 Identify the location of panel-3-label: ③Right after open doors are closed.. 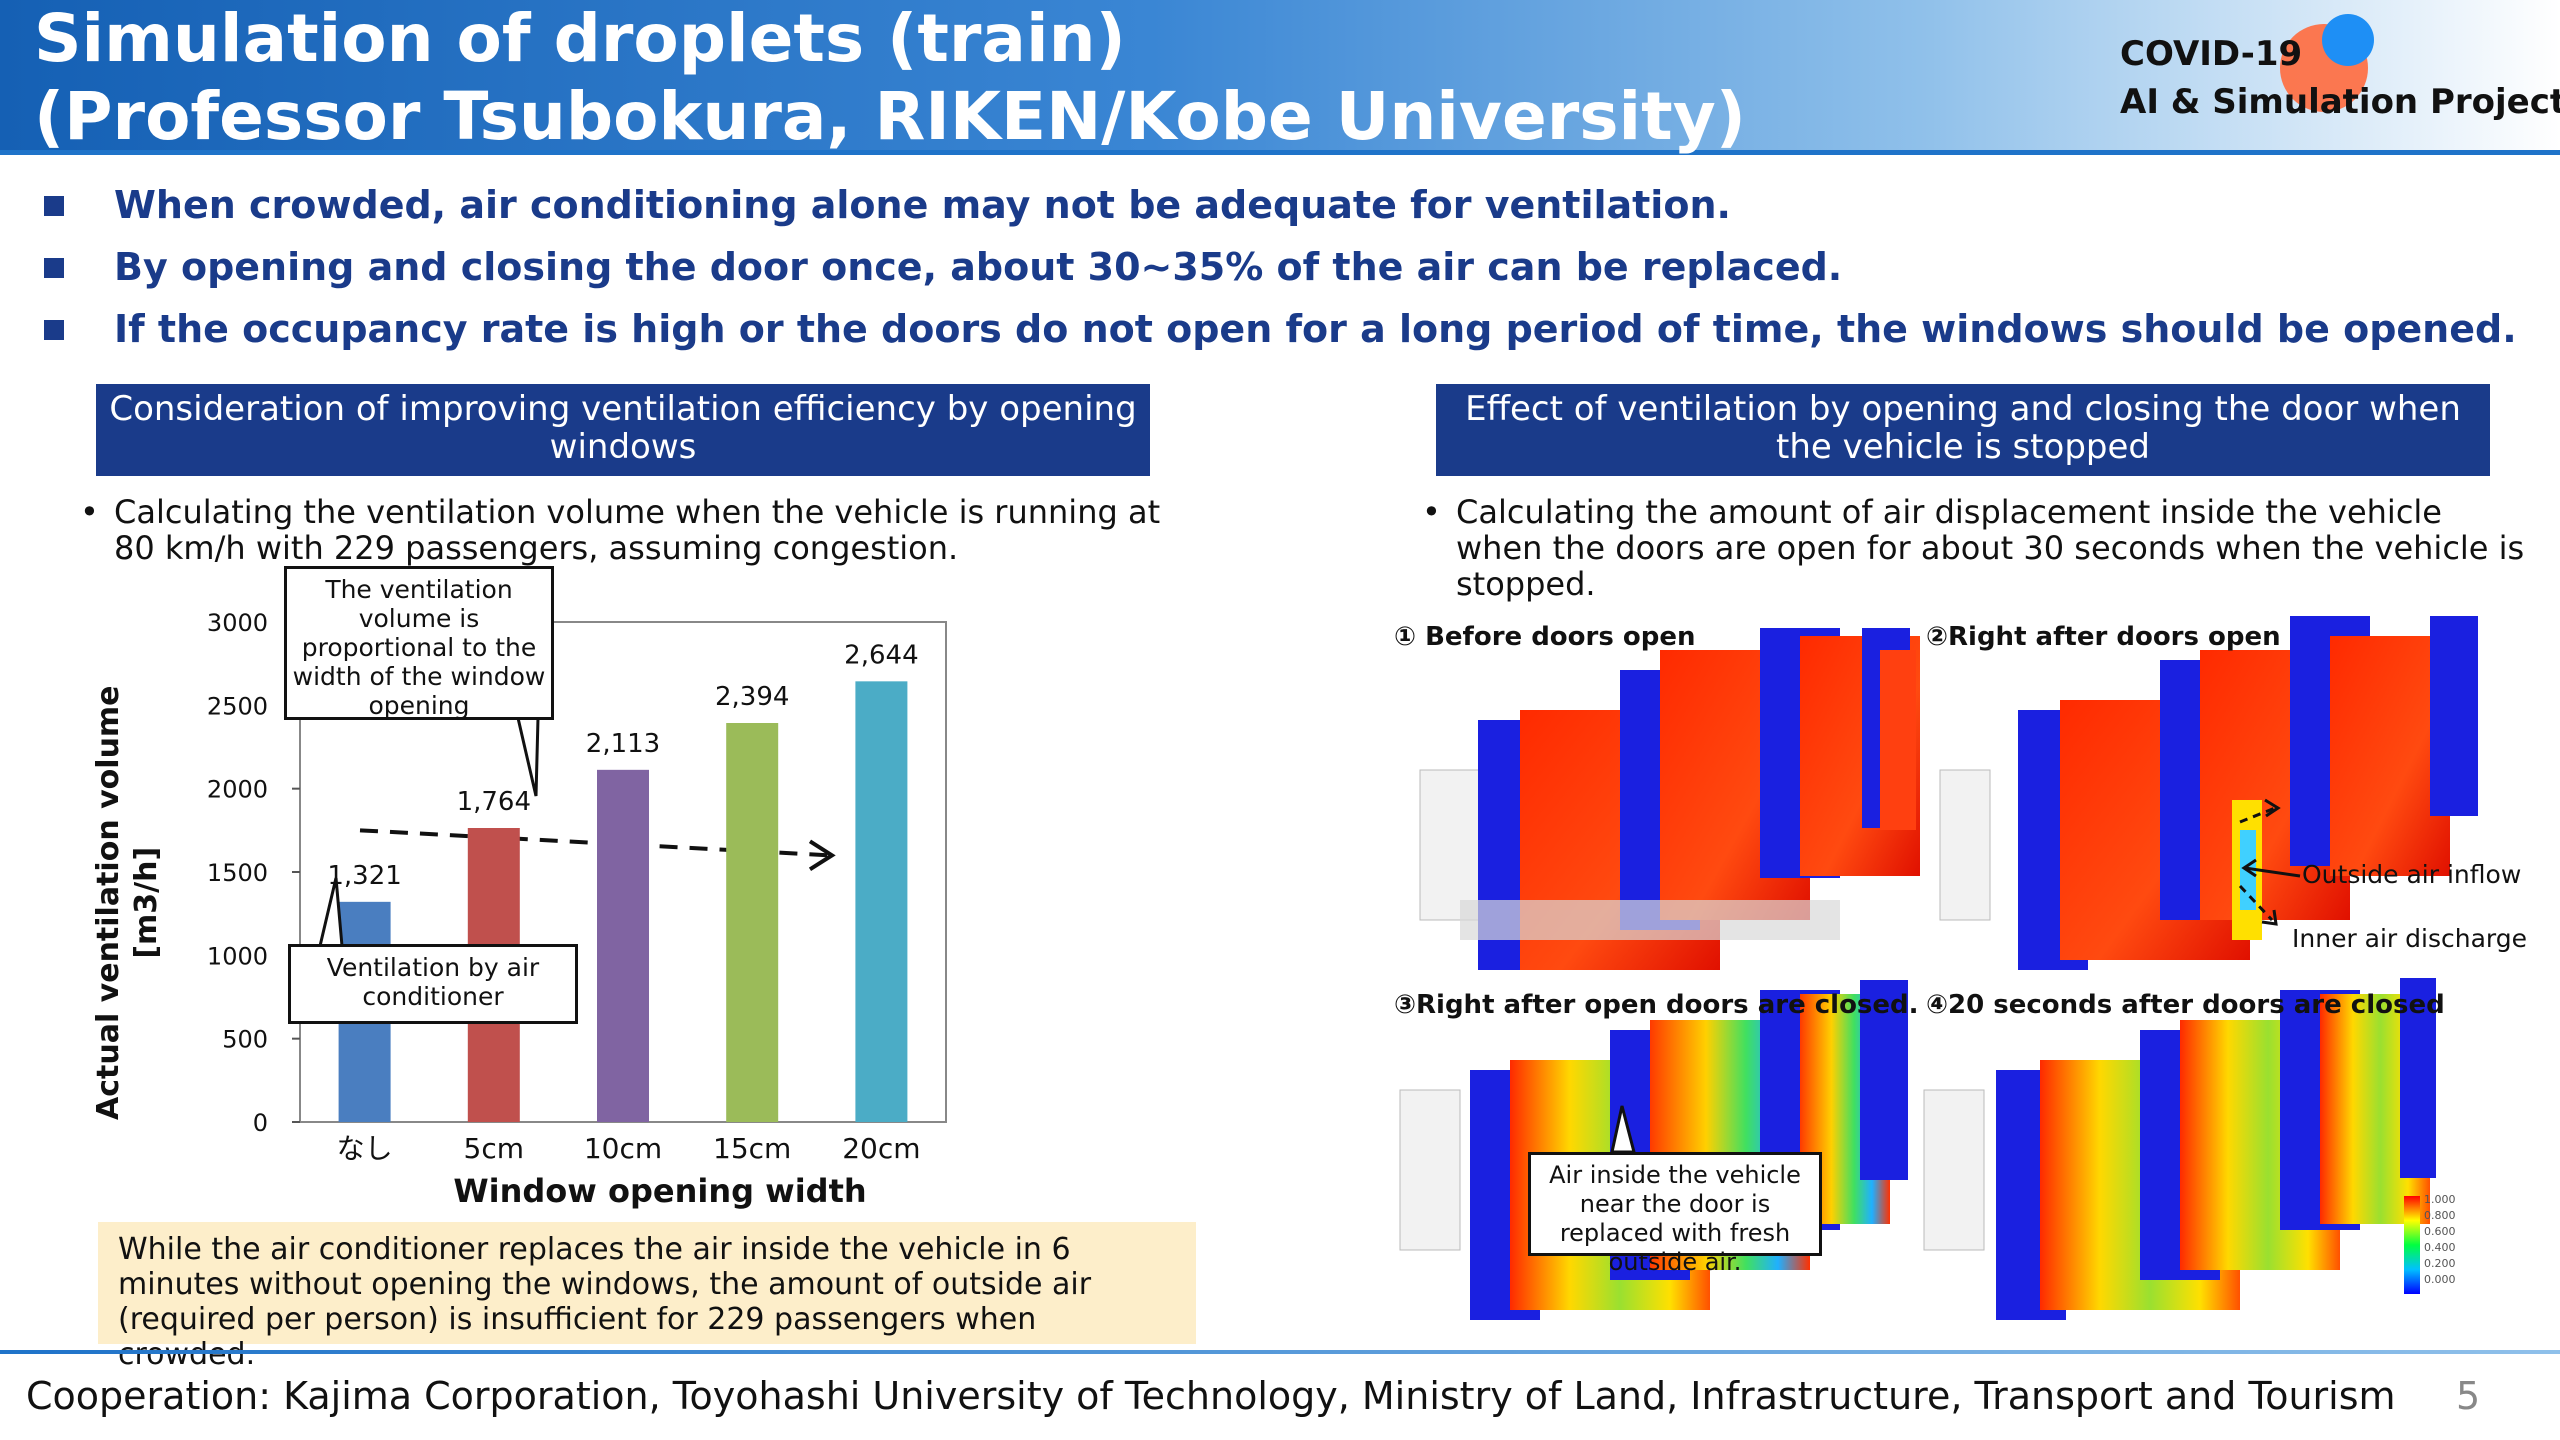
(1656, 1005).